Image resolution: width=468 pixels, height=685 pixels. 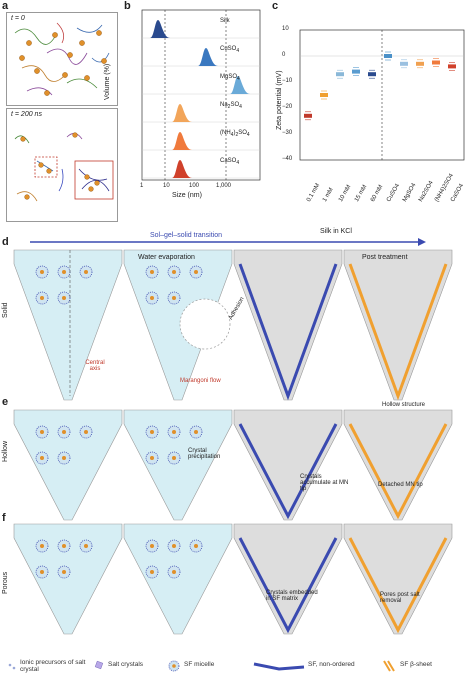 I want to click on legend-nonordered-icon, so click(x=279, y=666).